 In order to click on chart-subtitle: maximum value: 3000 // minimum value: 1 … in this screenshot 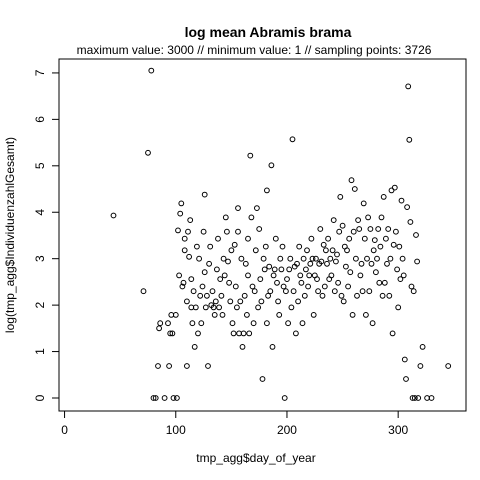, I will do `click(254, 50)`.